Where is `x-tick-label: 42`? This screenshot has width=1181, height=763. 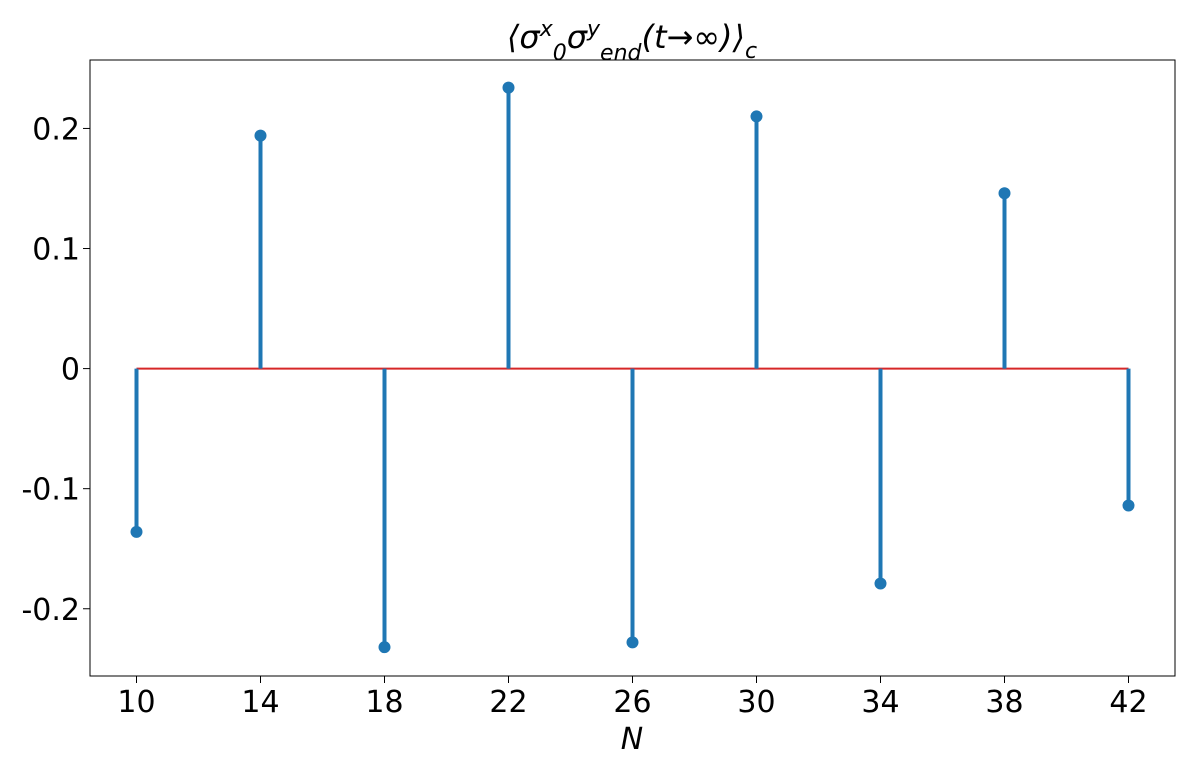 x-tick-label: 42 is located at coordinates (1128, 702).